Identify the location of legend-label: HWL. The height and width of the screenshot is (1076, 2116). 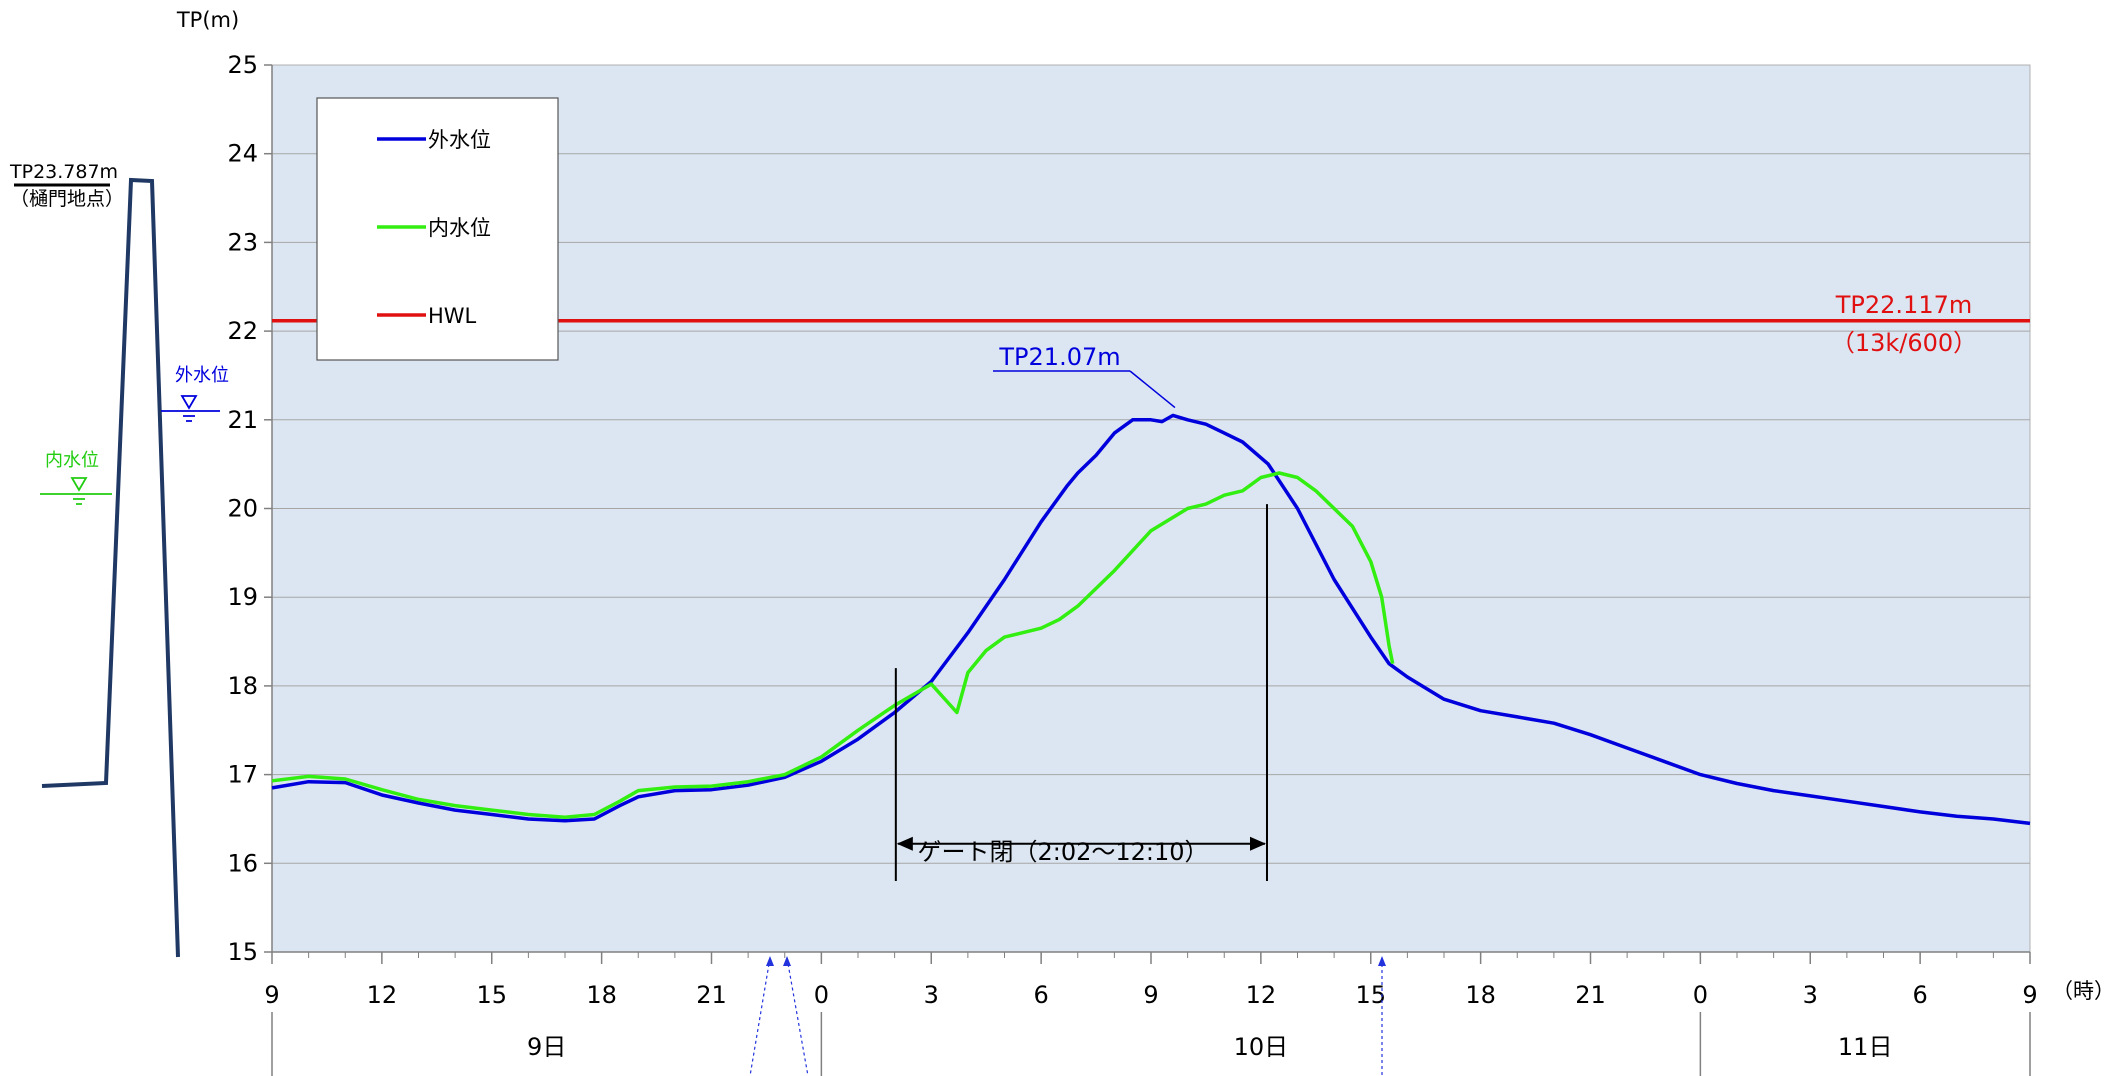
(452, 316).